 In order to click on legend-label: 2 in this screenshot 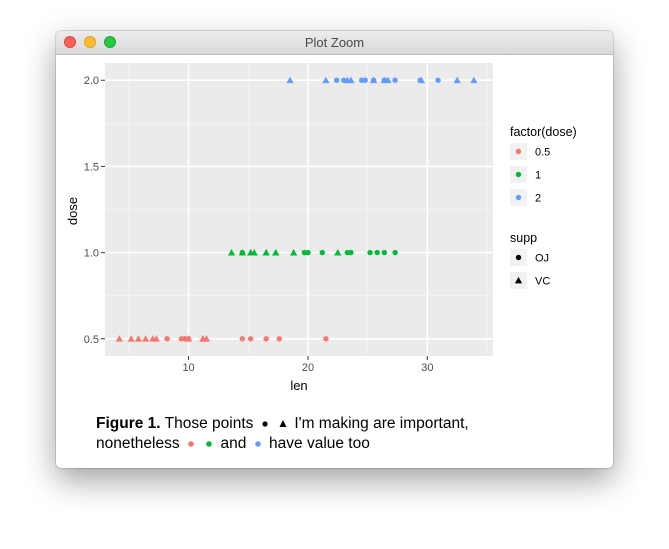, I will do `click(538, 199)`.